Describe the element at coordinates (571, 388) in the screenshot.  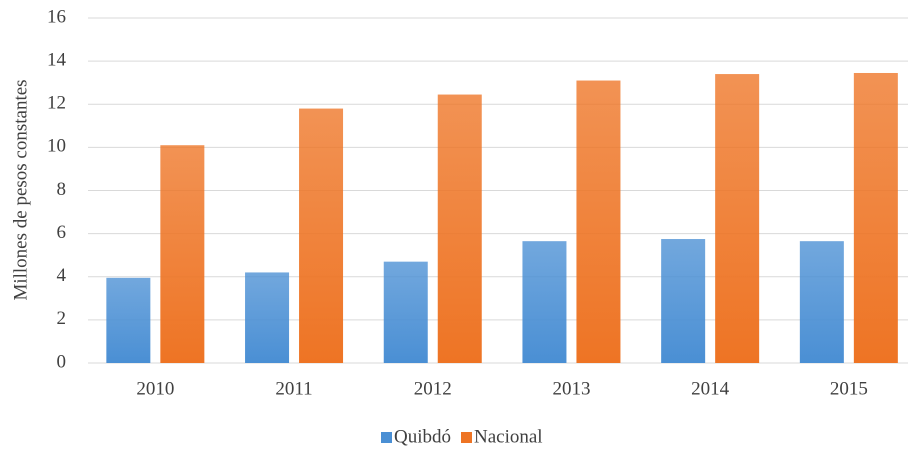
I see `x-tick-label: 2013` at that location.